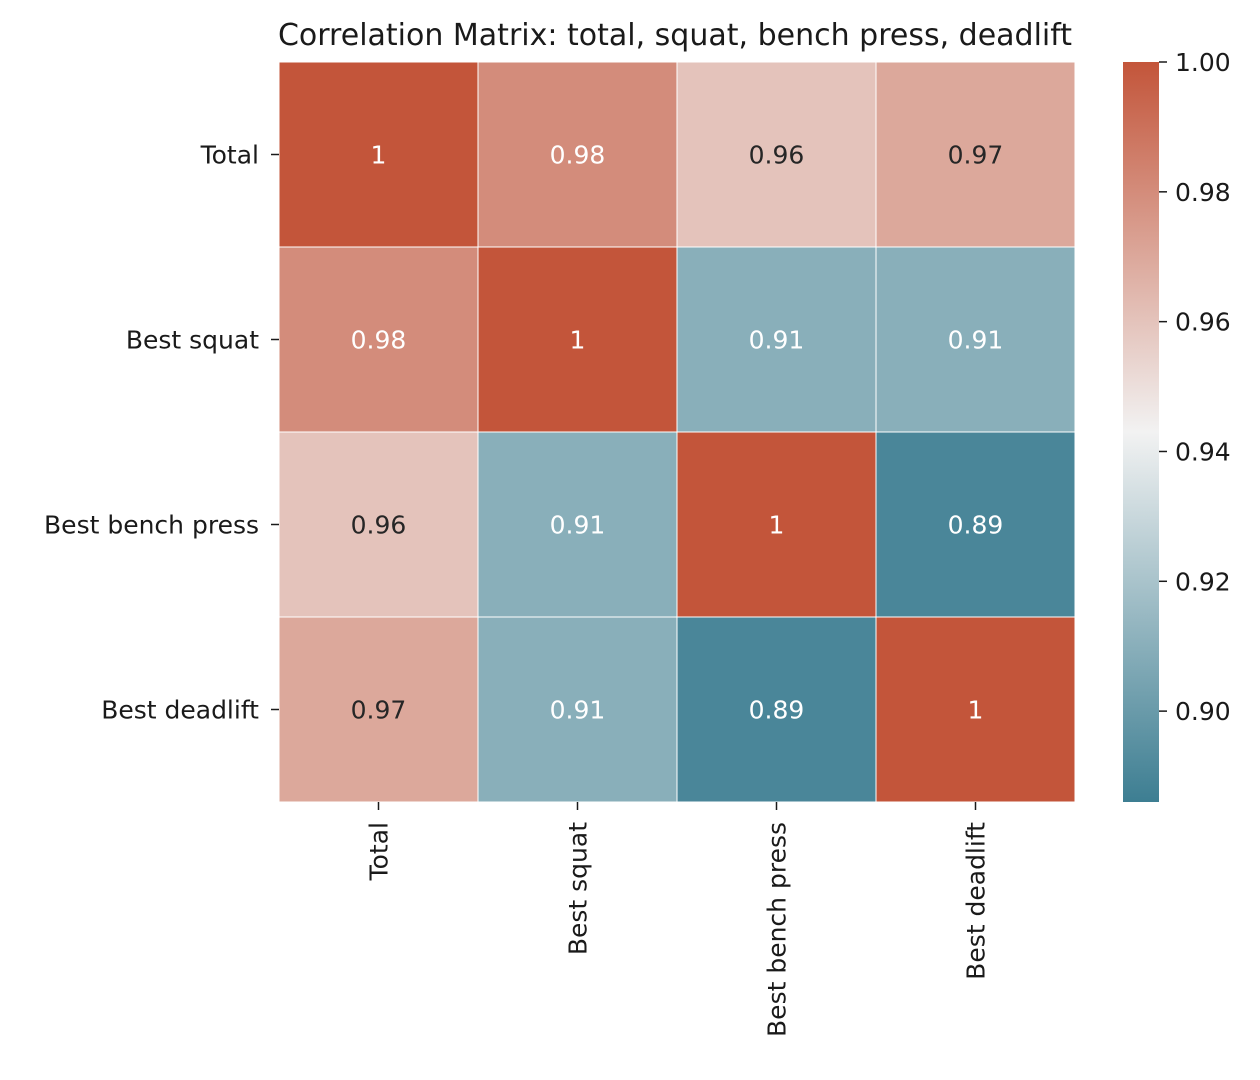 The height and width of the screenshot is (1080, 1260). I want to click on colorbar-tick-label: 0.92, so click(1203, 581).